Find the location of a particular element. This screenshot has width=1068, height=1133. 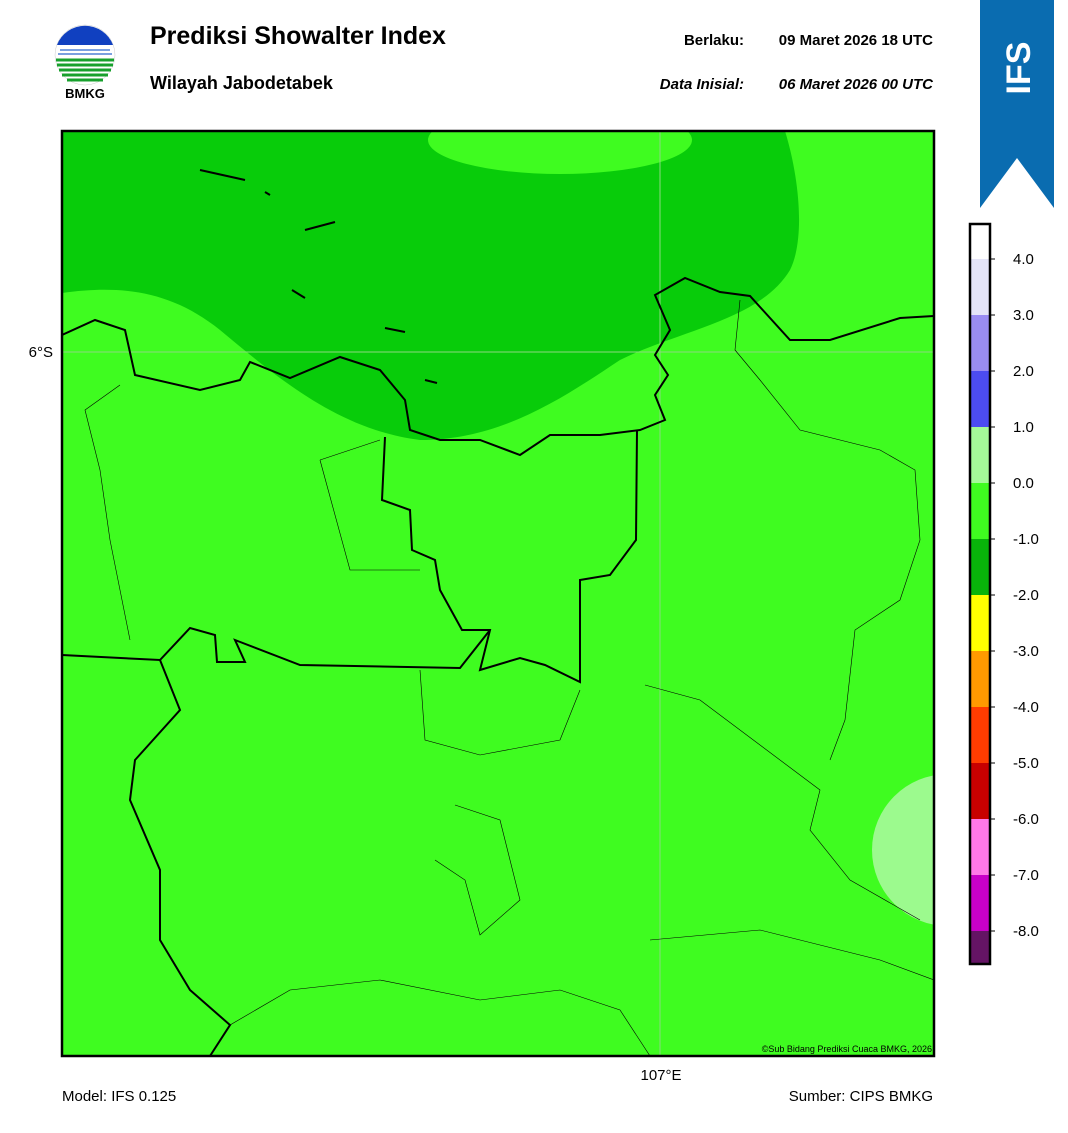

lat-label: 6°S is located at coordinates (41, 352).